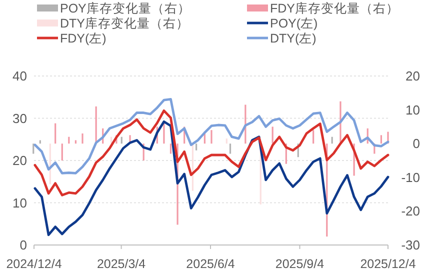 The image size is (429, 276). What do you see at coordinates (125, 9) in the screenshot?
I see `legend-label: POY库存变化量（右）` at bounding box center [125, 9].